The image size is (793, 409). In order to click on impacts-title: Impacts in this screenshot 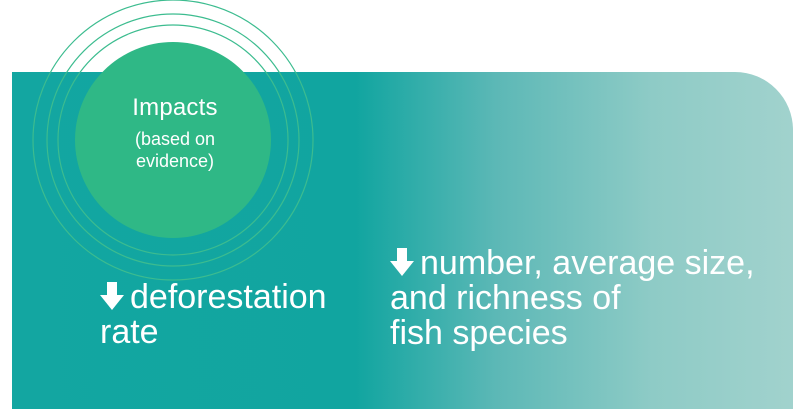, I will do `click(175, 107)`.